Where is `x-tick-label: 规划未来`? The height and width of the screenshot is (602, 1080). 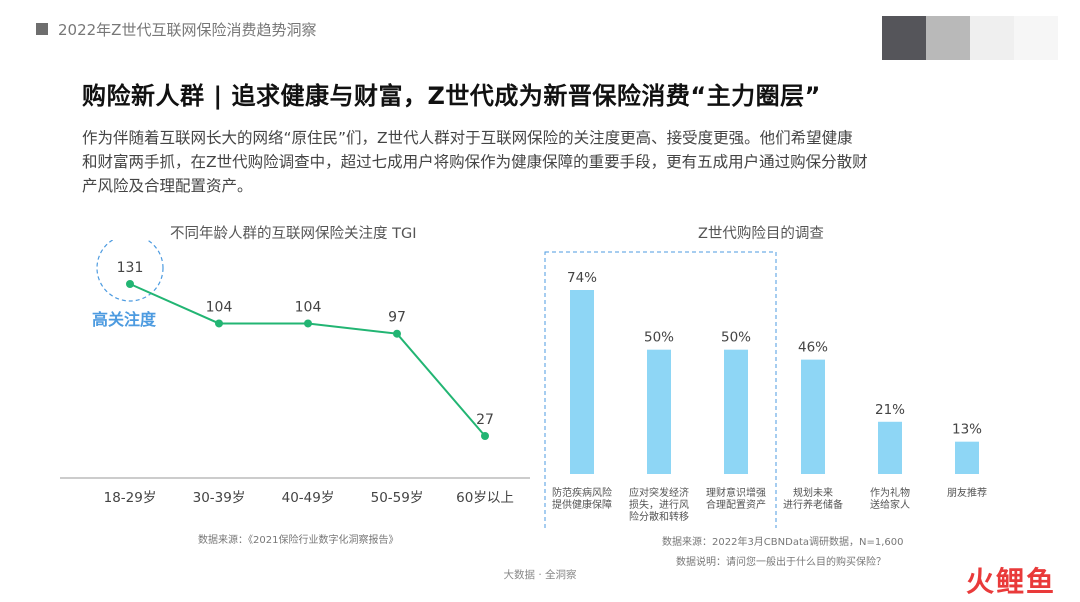
x-tick-label: 规划未来 is located at coordinates (813, 492).